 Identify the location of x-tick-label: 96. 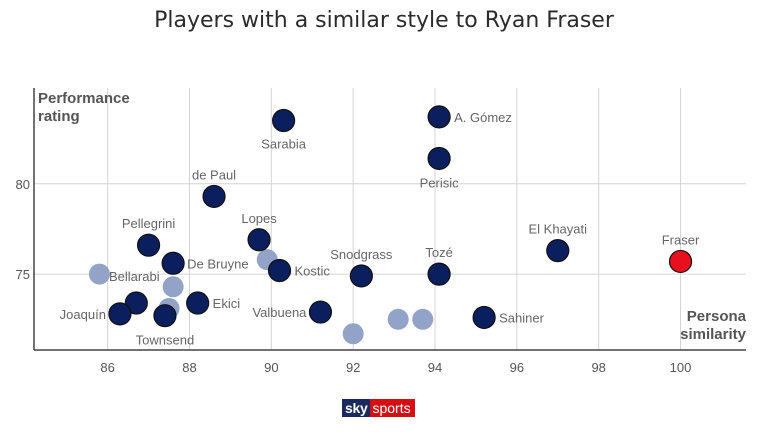
(517, 367).